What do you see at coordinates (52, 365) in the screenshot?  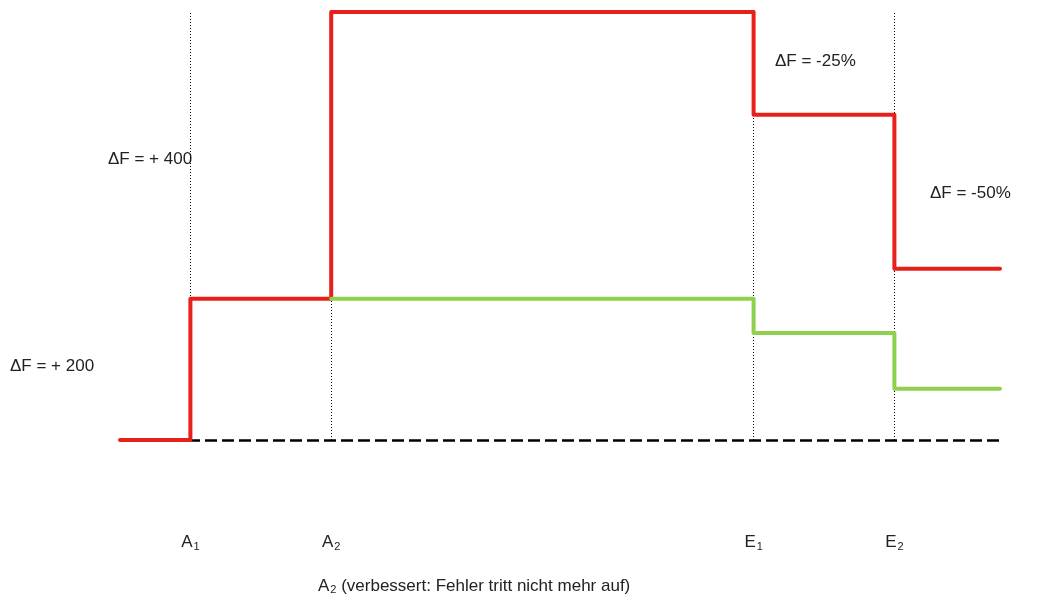 I see `text: ΔF = + 200` at bounding box center [52, 365].